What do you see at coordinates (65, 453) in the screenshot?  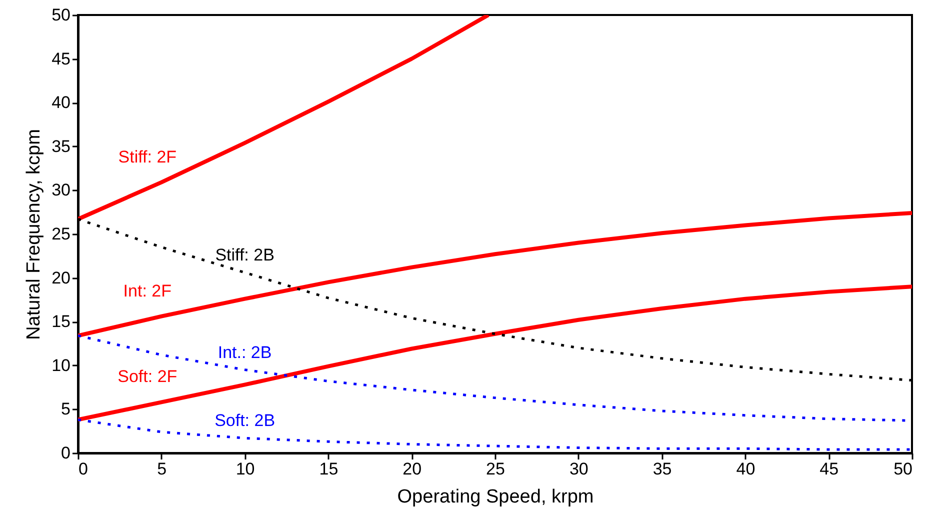 I see `y-tick-label: 0` at bounding box center [65, 453].